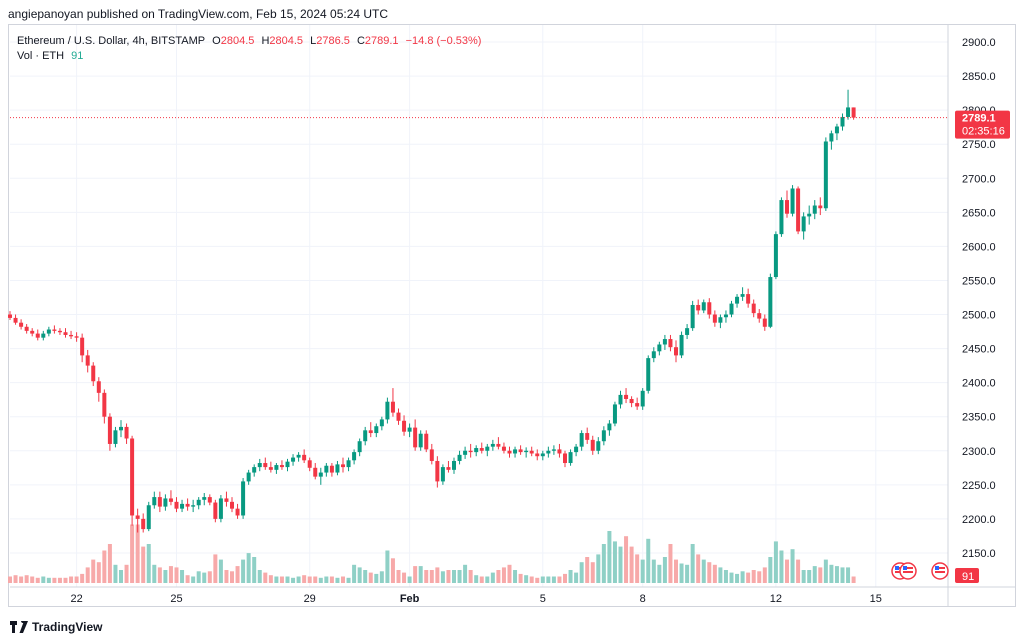  I want to click on y-tick-label: 2600.0, so click(979, 247).